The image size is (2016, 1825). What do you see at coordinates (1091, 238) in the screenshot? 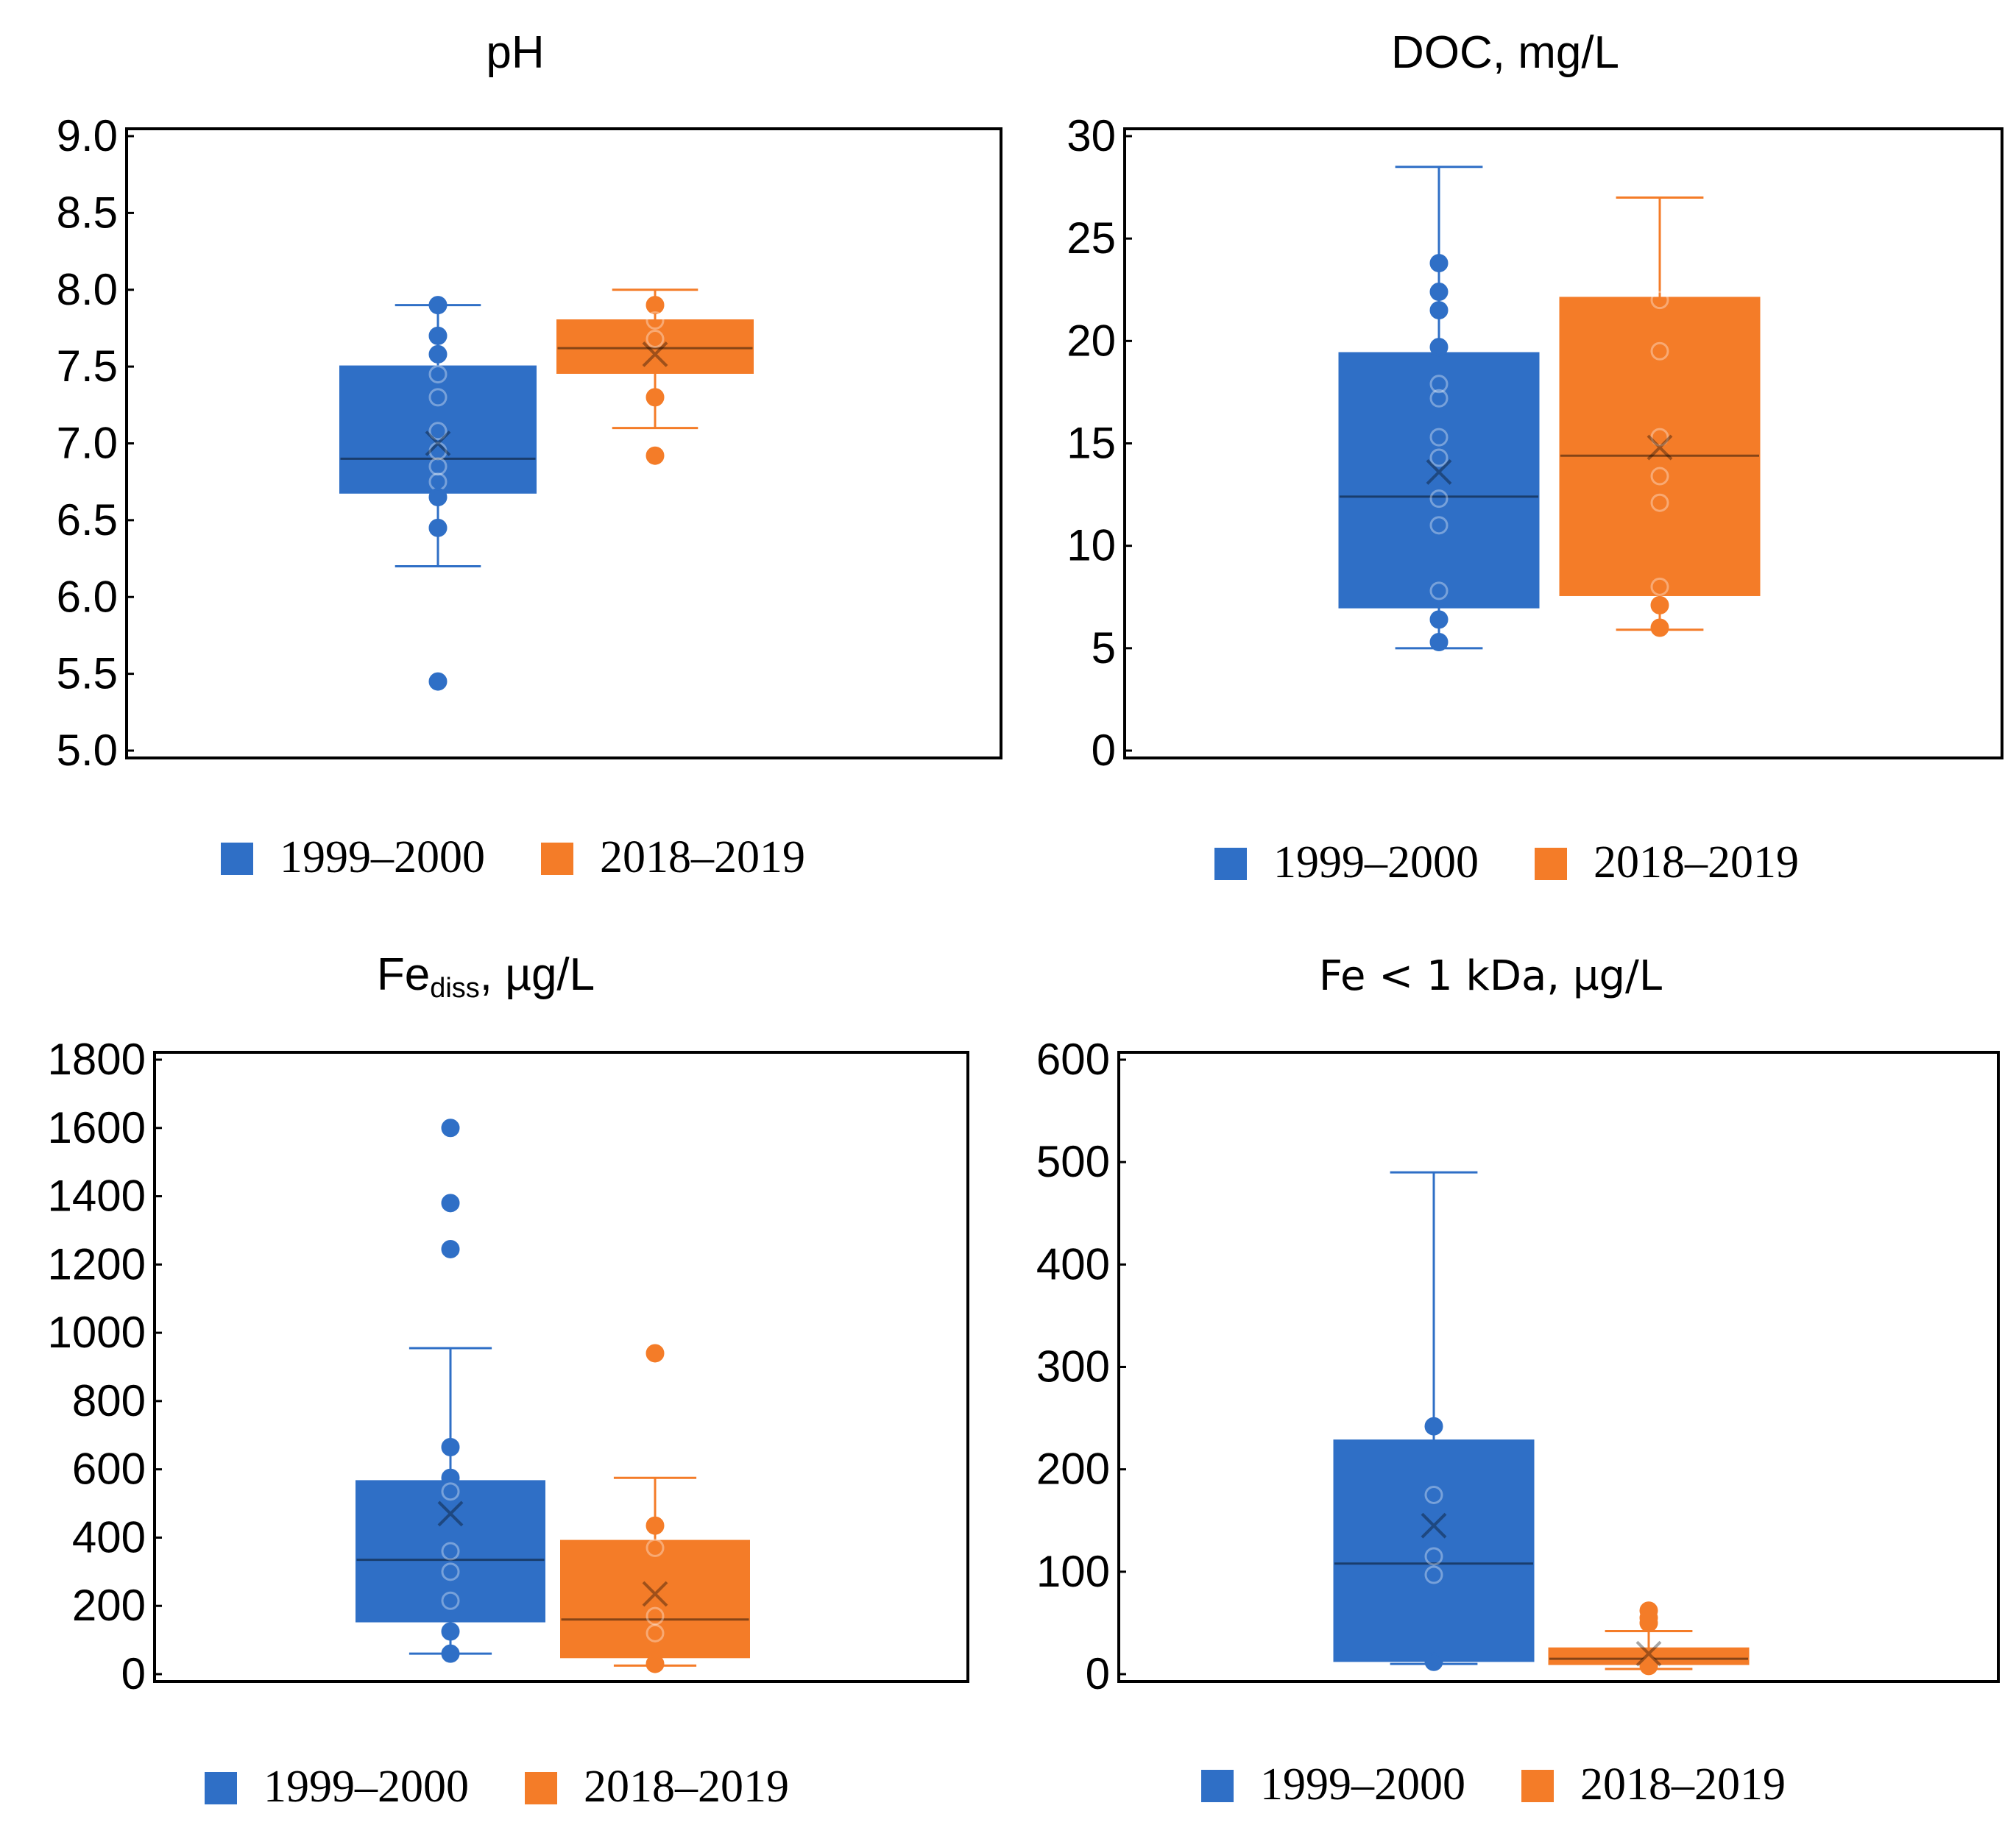
I see `y-tick-label: 25` at bounding box center [1091, 238].